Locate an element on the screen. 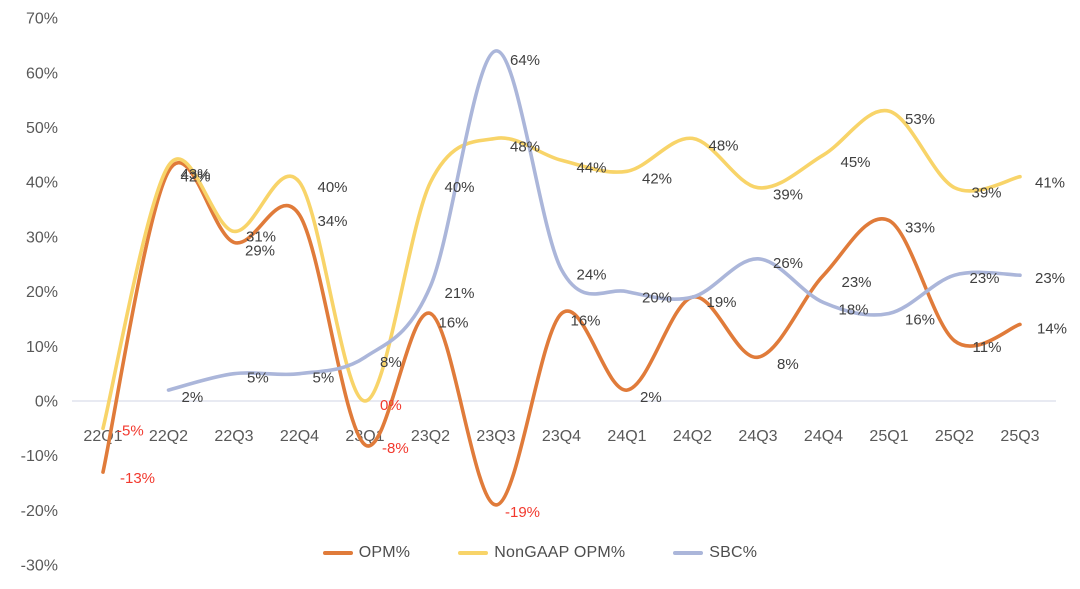 The width and height of the screenshot is (1080, 589). data-label: -19% is located at coordinates (522, 512).